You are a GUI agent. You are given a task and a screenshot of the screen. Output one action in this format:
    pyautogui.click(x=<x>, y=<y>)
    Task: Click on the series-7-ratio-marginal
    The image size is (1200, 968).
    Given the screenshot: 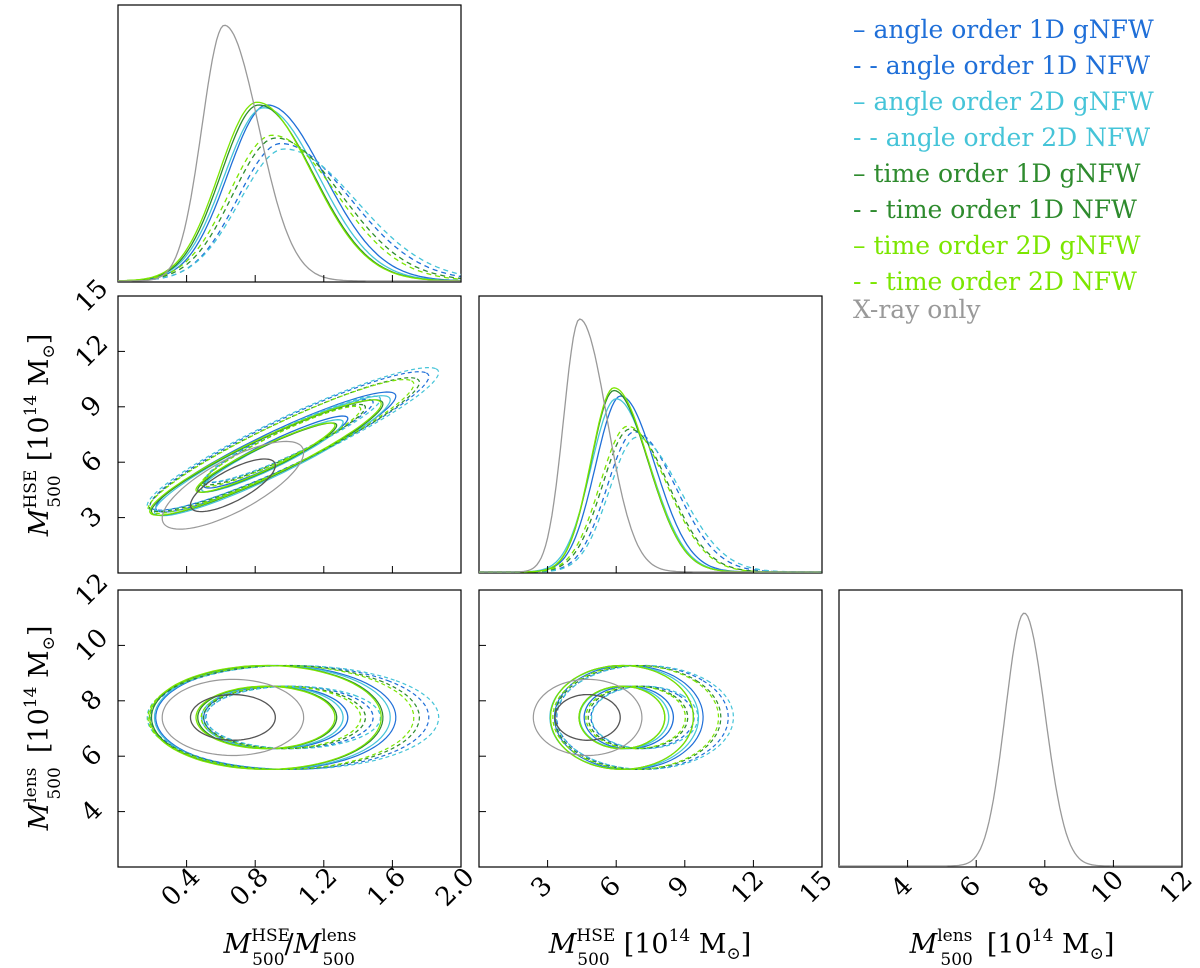 What is the action you would take?
    pyautogui.click(x=289, y=191)
    